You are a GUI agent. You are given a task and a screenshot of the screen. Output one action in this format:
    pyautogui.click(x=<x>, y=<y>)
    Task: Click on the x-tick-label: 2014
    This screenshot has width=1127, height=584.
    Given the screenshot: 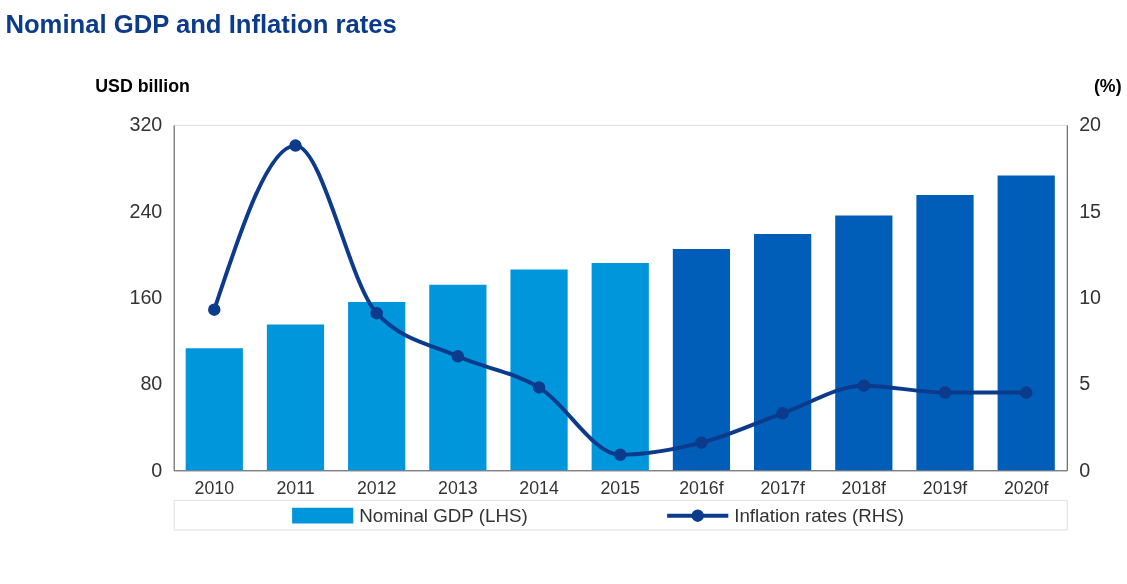 What is the action you would take?
    pyautogui.click(x=539, y=488)
    